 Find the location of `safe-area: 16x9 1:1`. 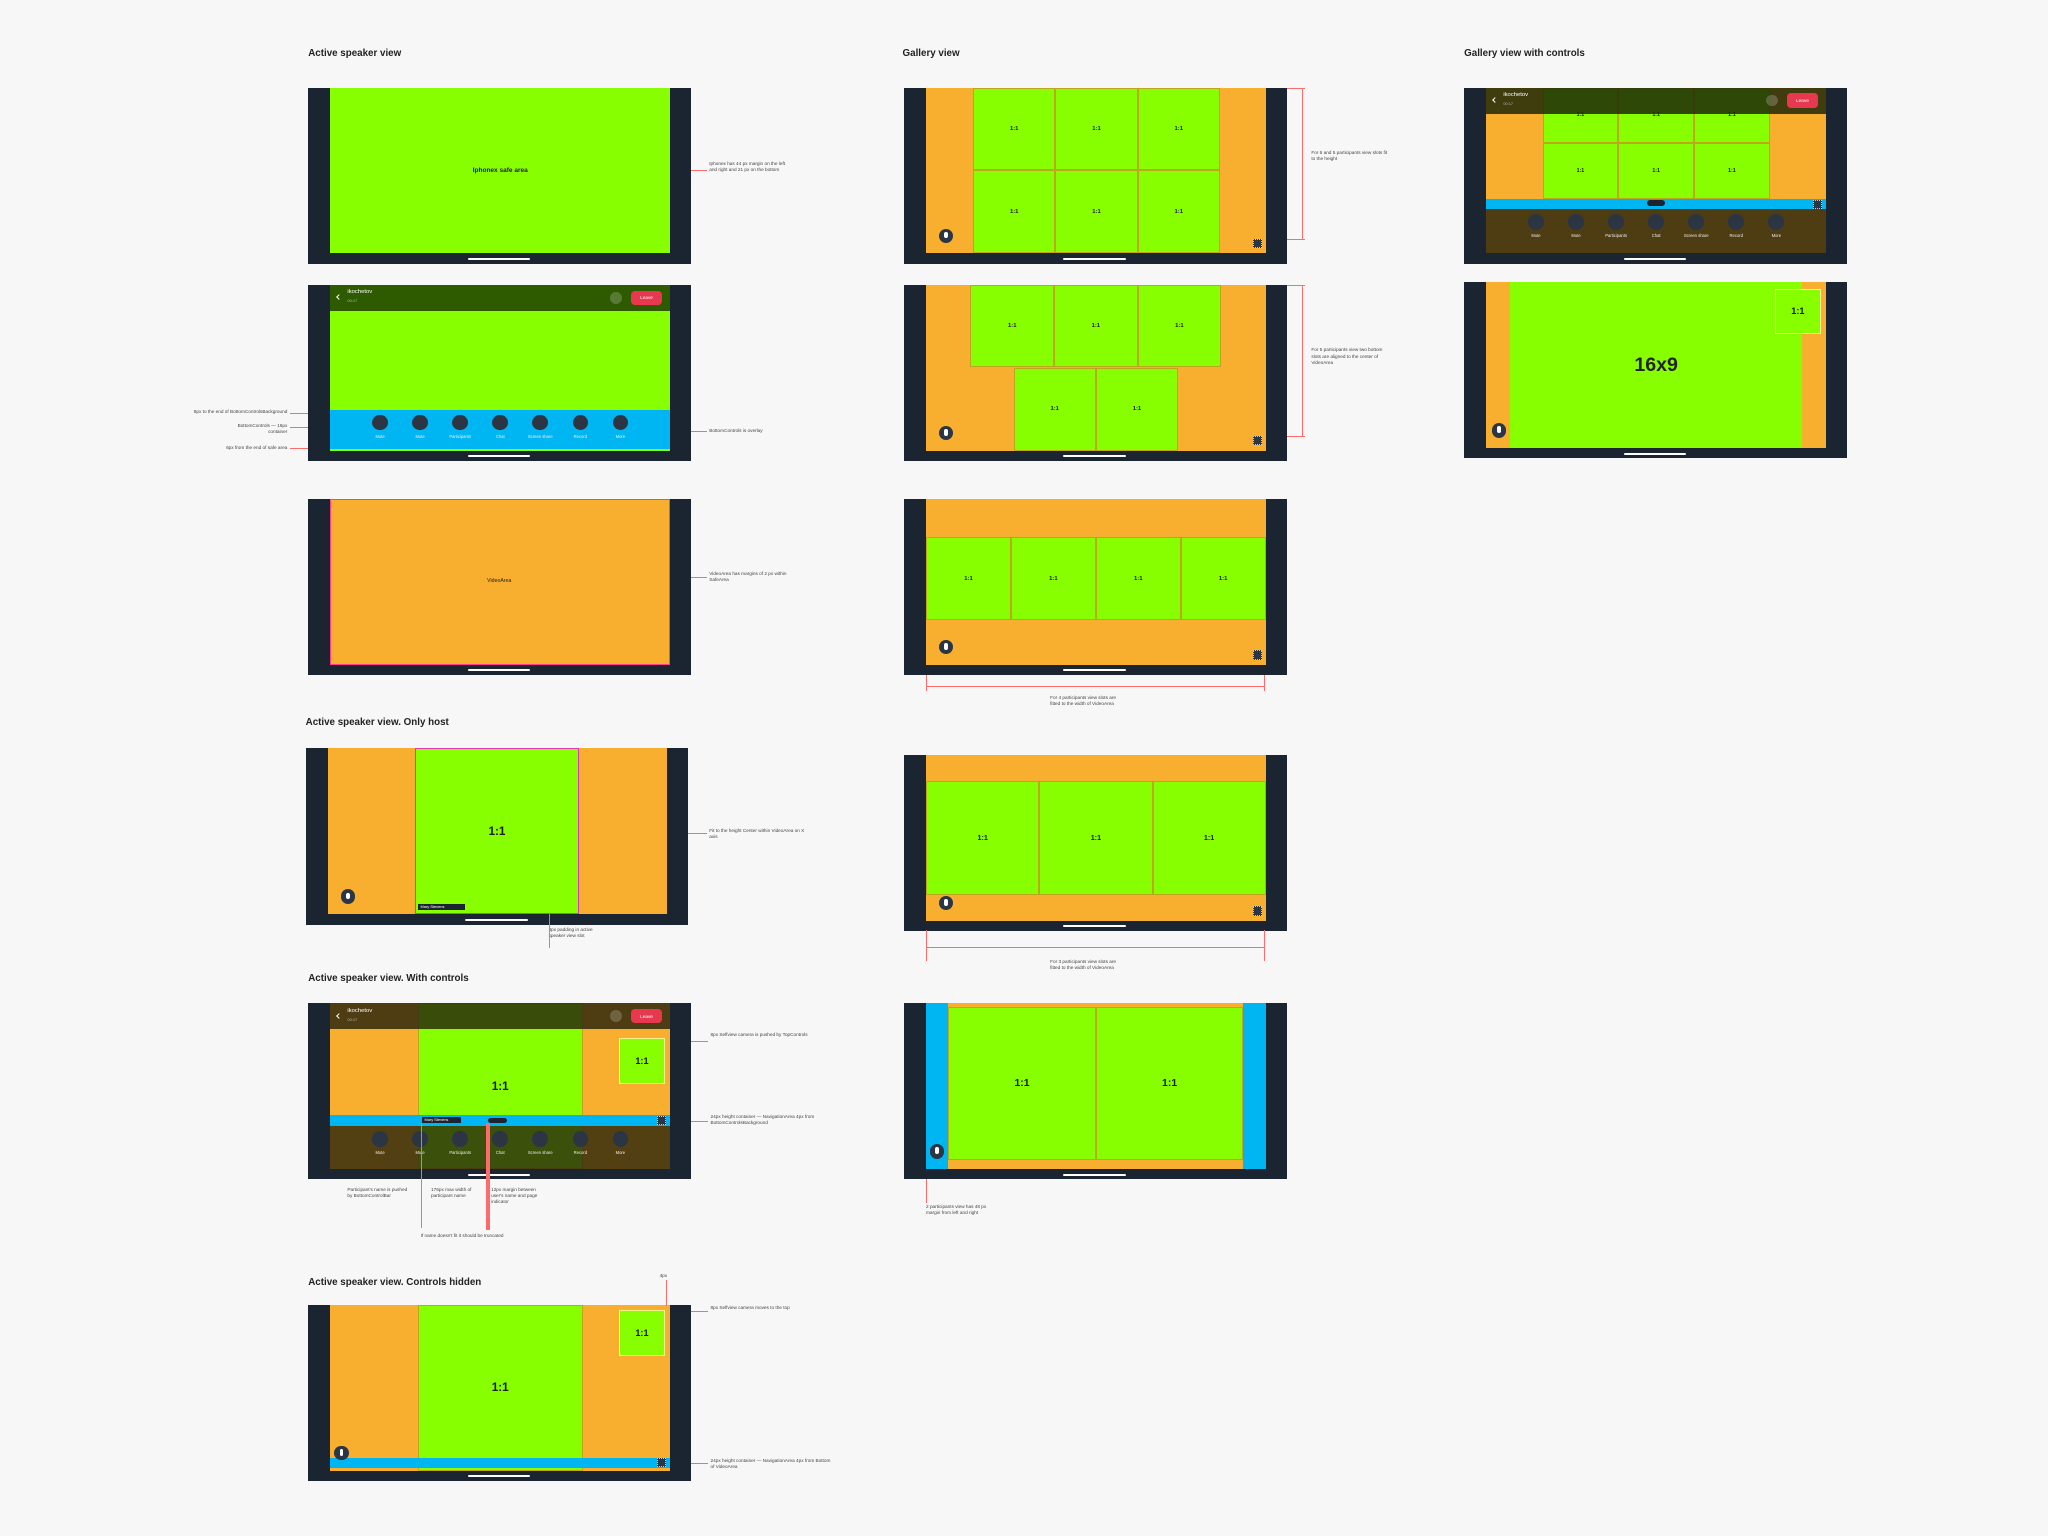

safe-area: 16x9 1:1 is located at coordinates (1656, 365).